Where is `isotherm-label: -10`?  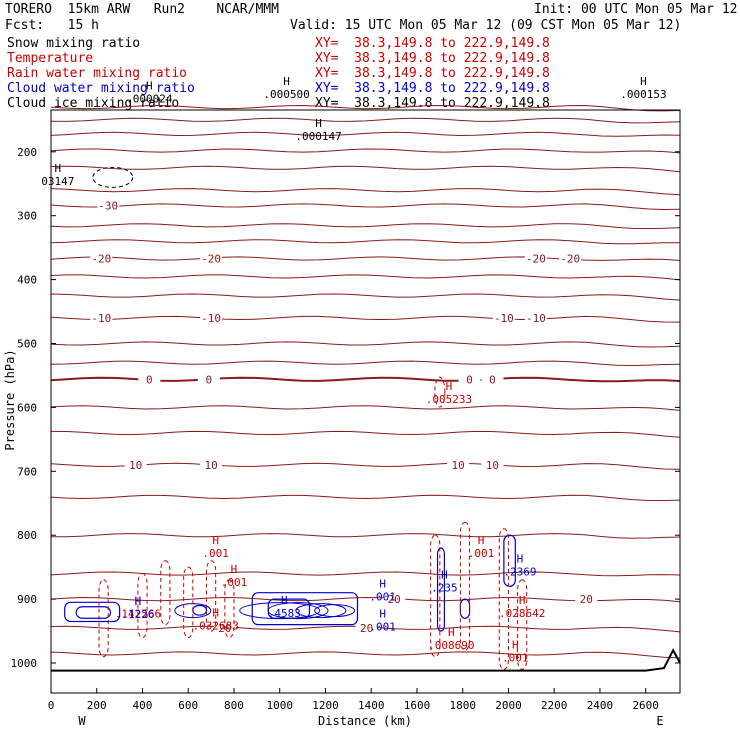 isotherm-label: -10 is located at coordinates (211, 318).